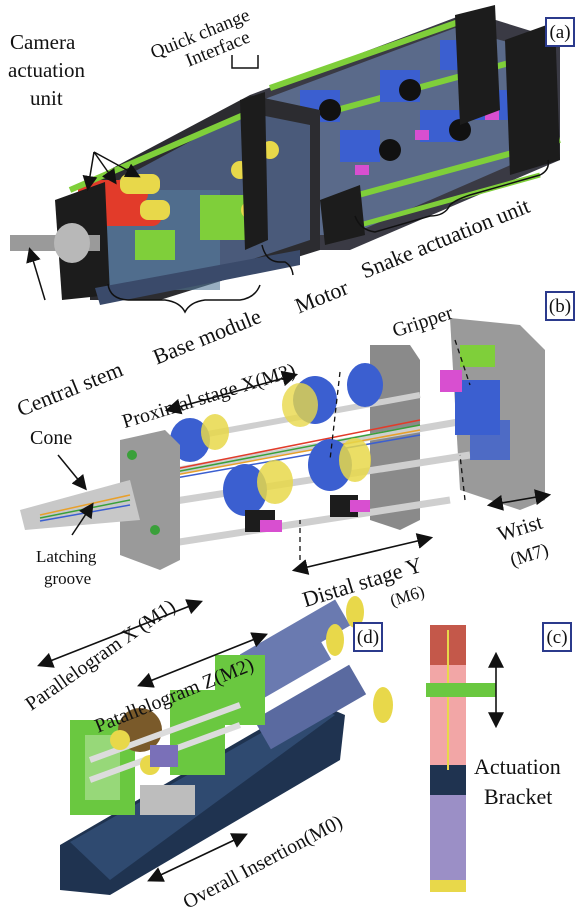 The width and height of the screenshot is (584, 914). What do you see at coordinates (165, 198) in the screenshot?
I see `base-module` at bounding box center [165, 198].